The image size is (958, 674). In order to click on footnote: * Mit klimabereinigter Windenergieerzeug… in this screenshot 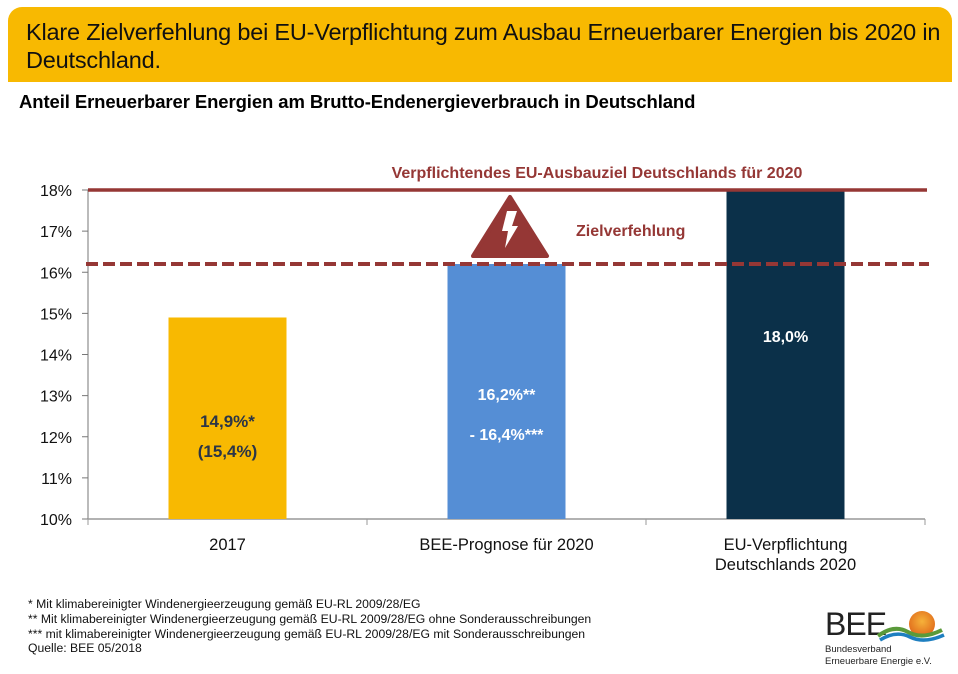, I will do `click(224, 604)`.